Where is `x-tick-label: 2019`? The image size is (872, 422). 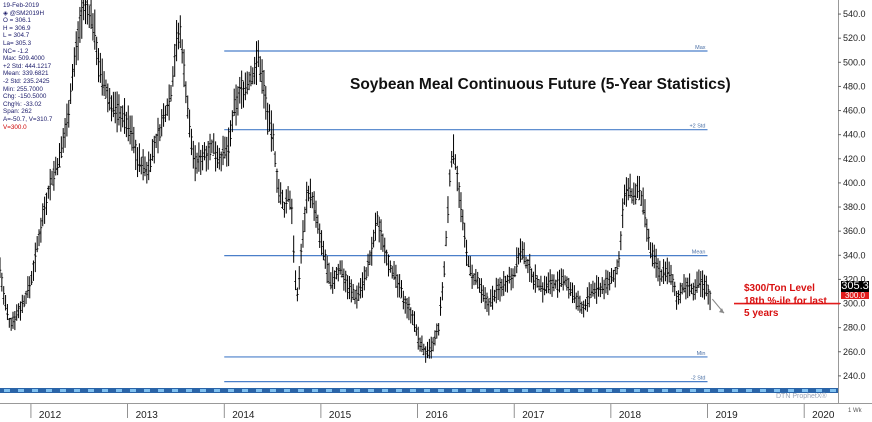
x-tick-label: 2019 is located at coordinates (727, 415).